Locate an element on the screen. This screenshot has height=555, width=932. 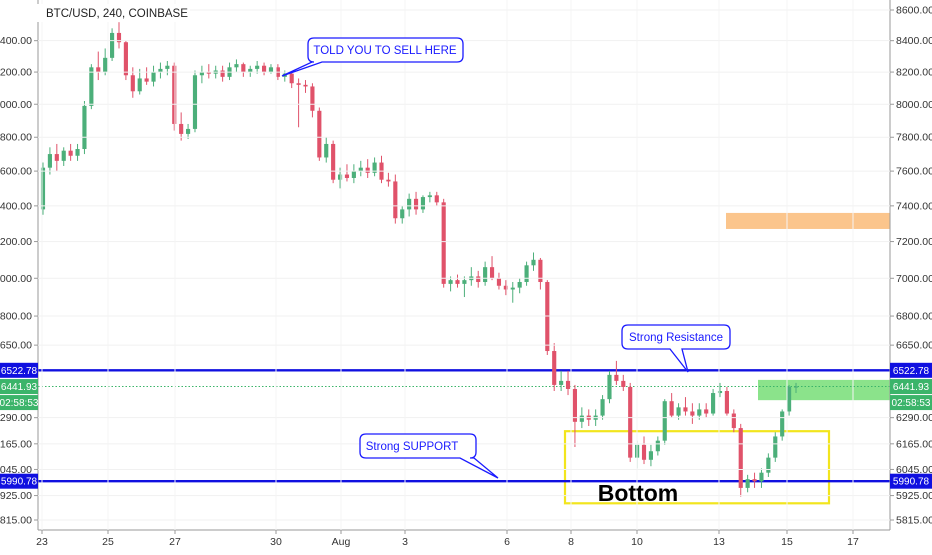
callout-support: Strong SUPPORT is located at coordinates (429, 456).